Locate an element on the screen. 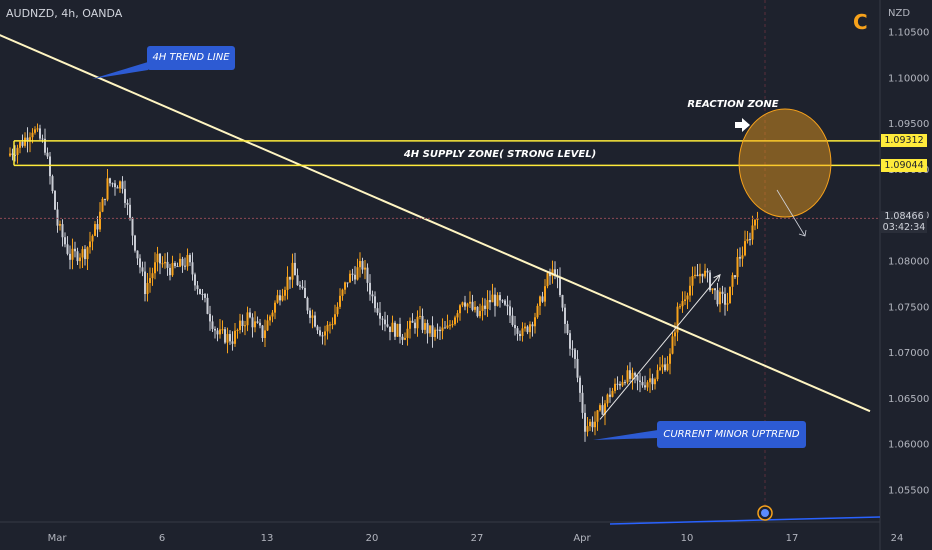 Image resolution: width=932 pixels, height=550 pixels. trend-label-pointer is located at coordinates (120, 70).